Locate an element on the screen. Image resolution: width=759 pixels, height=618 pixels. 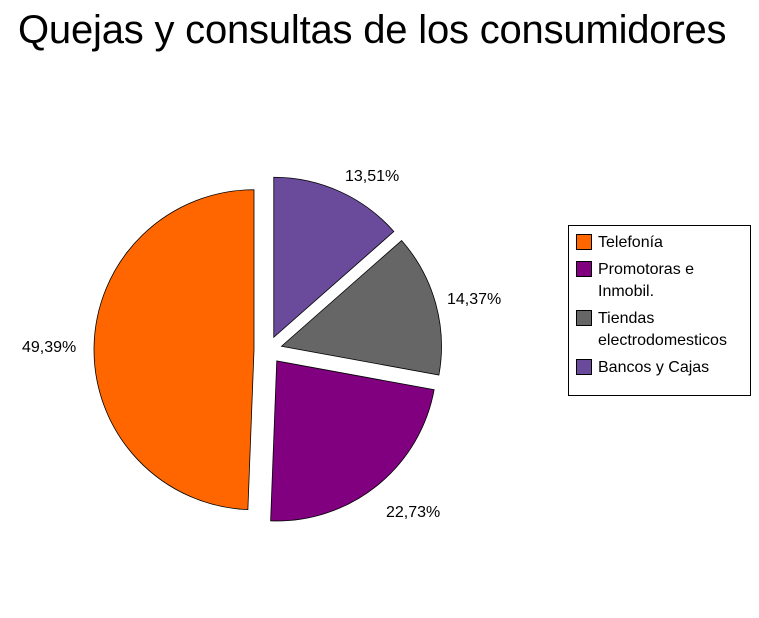
pie-slice-promotoras is located at coordinates (352, 441).